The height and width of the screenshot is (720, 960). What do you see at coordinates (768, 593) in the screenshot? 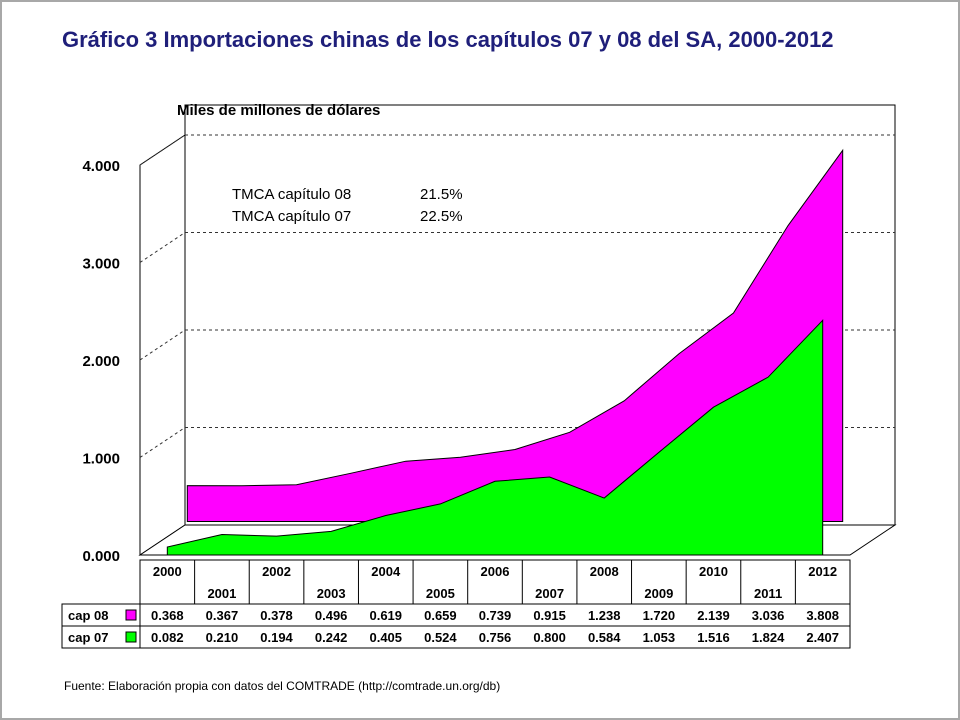
I see `category-label: 2011` at bounding box center [768, 593].